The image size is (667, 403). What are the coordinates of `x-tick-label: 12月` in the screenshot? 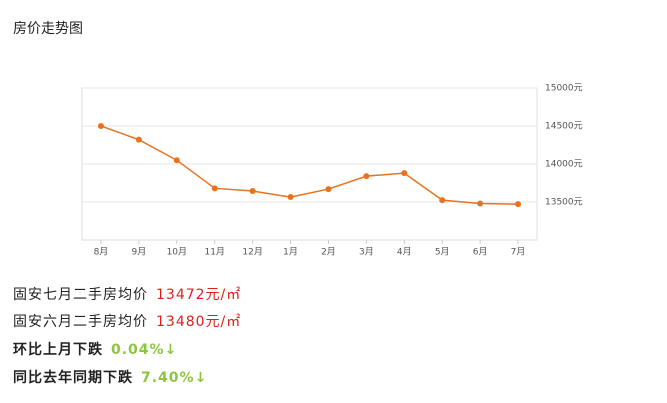 It's located at (252, 252).